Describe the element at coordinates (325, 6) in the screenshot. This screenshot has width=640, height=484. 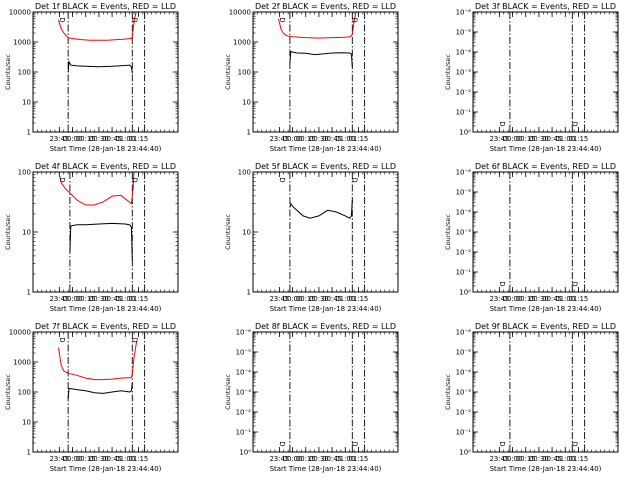
I see `panel-title: Det 2f BLACK = Events, RED = LLD` at that location.